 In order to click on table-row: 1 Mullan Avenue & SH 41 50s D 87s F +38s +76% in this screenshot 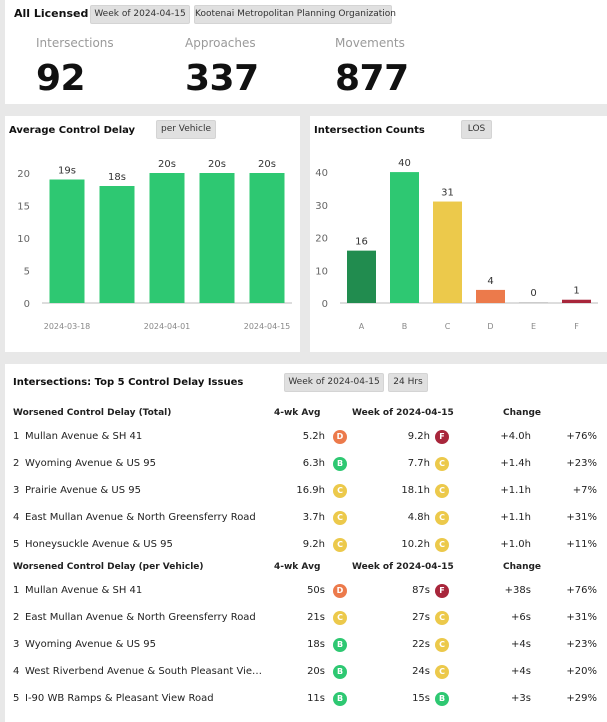, I will do `click(306, 592)`.